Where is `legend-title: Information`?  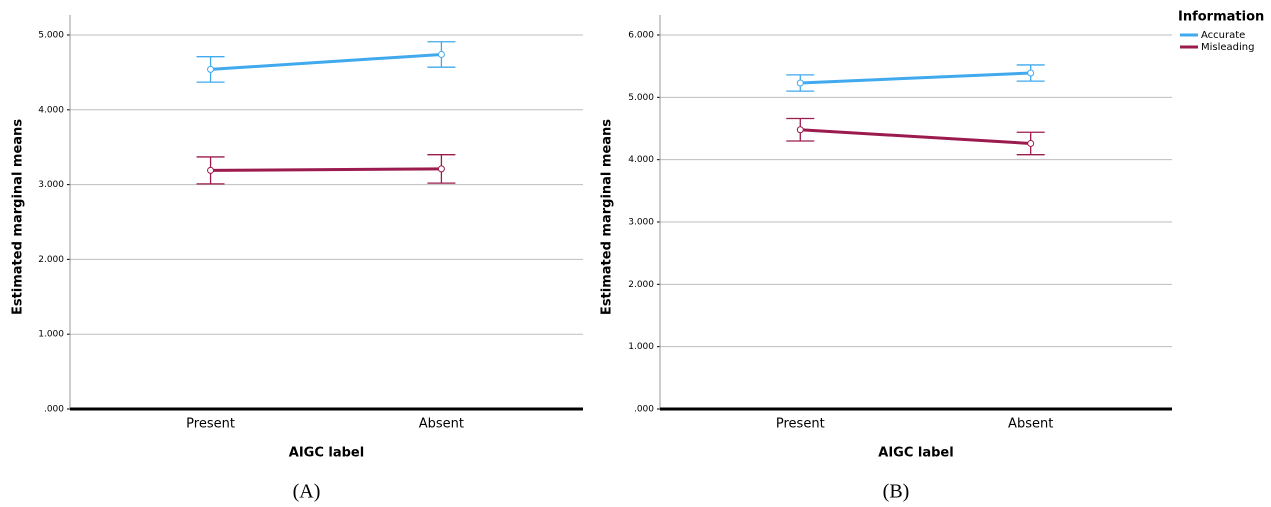
legend-title: Information is located at coordinates (1221, 17).